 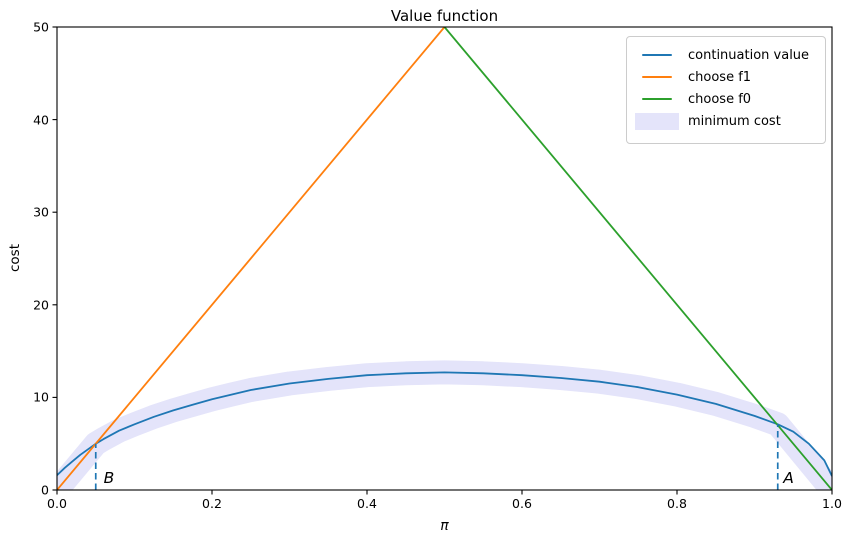 I want to click on legend-label: continuation value, so click(x=749, y=55).